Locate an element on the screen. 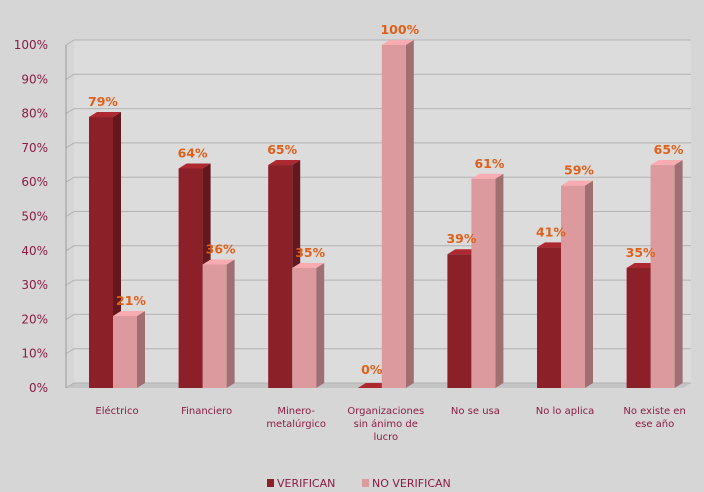 The width and height of the screenshot is (704, 492). y-tick-label: 10% is located at coordinates (34, 354).